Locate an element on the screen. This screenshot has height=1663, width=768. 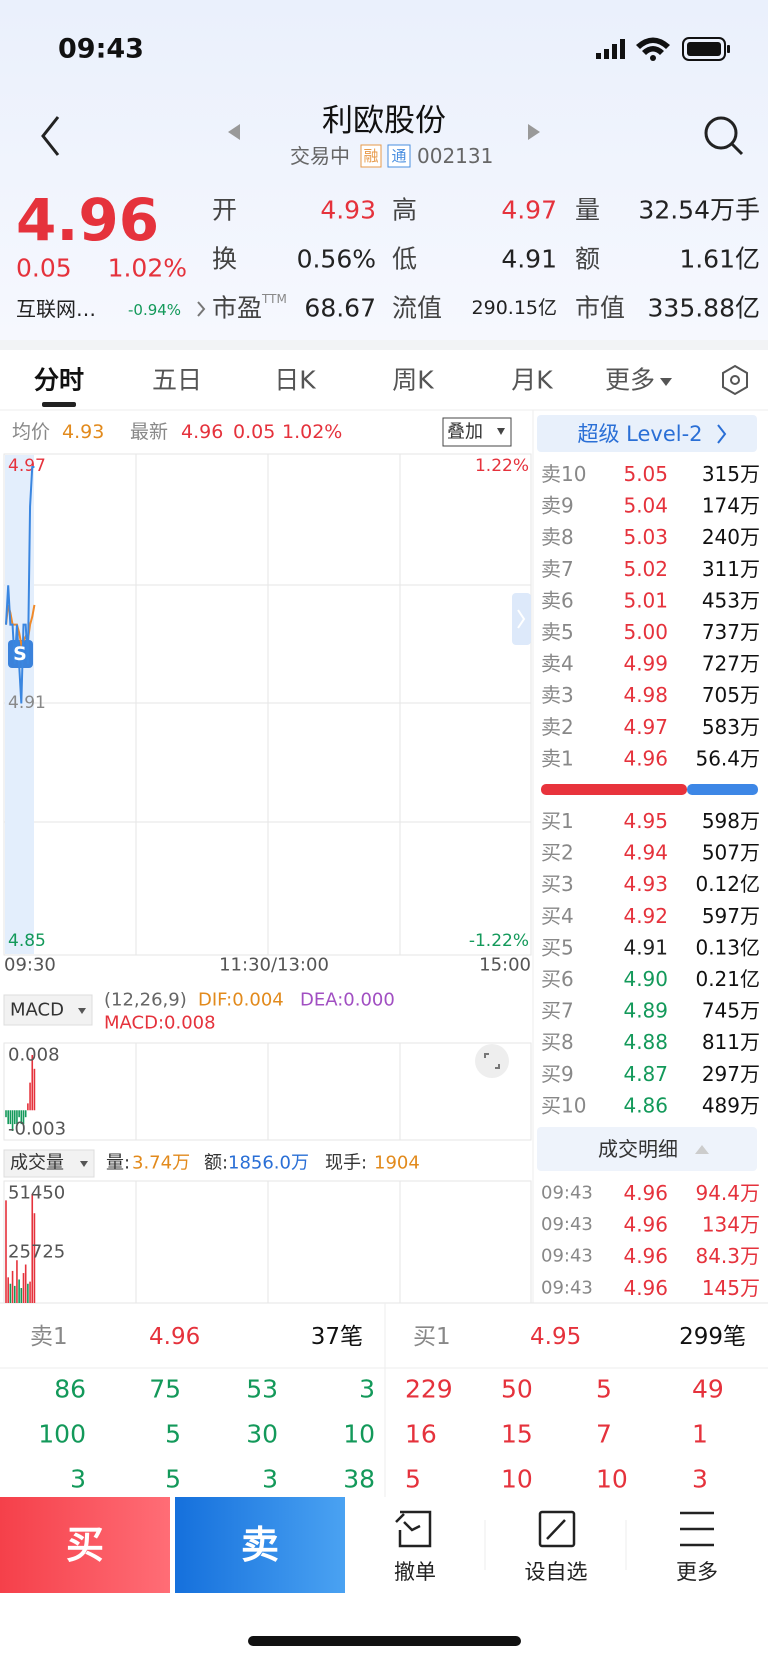
toolbar-action: 设自选 is located at coordinates (556, 1572).